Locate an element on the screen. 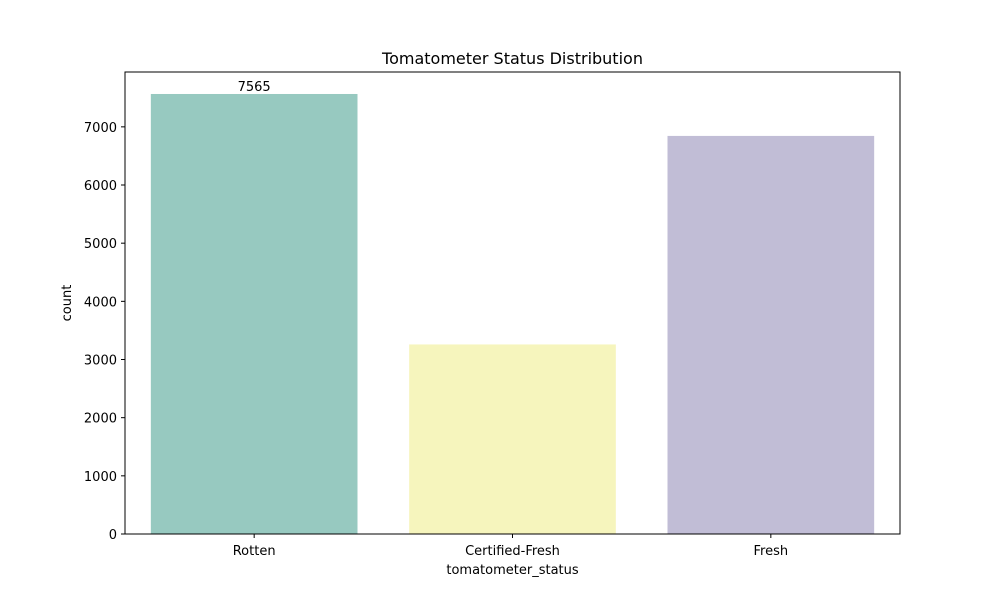 This screenshot has width=1000, height=604. y-tick-label-3000: 3000 is located at coordinates (100, 361).